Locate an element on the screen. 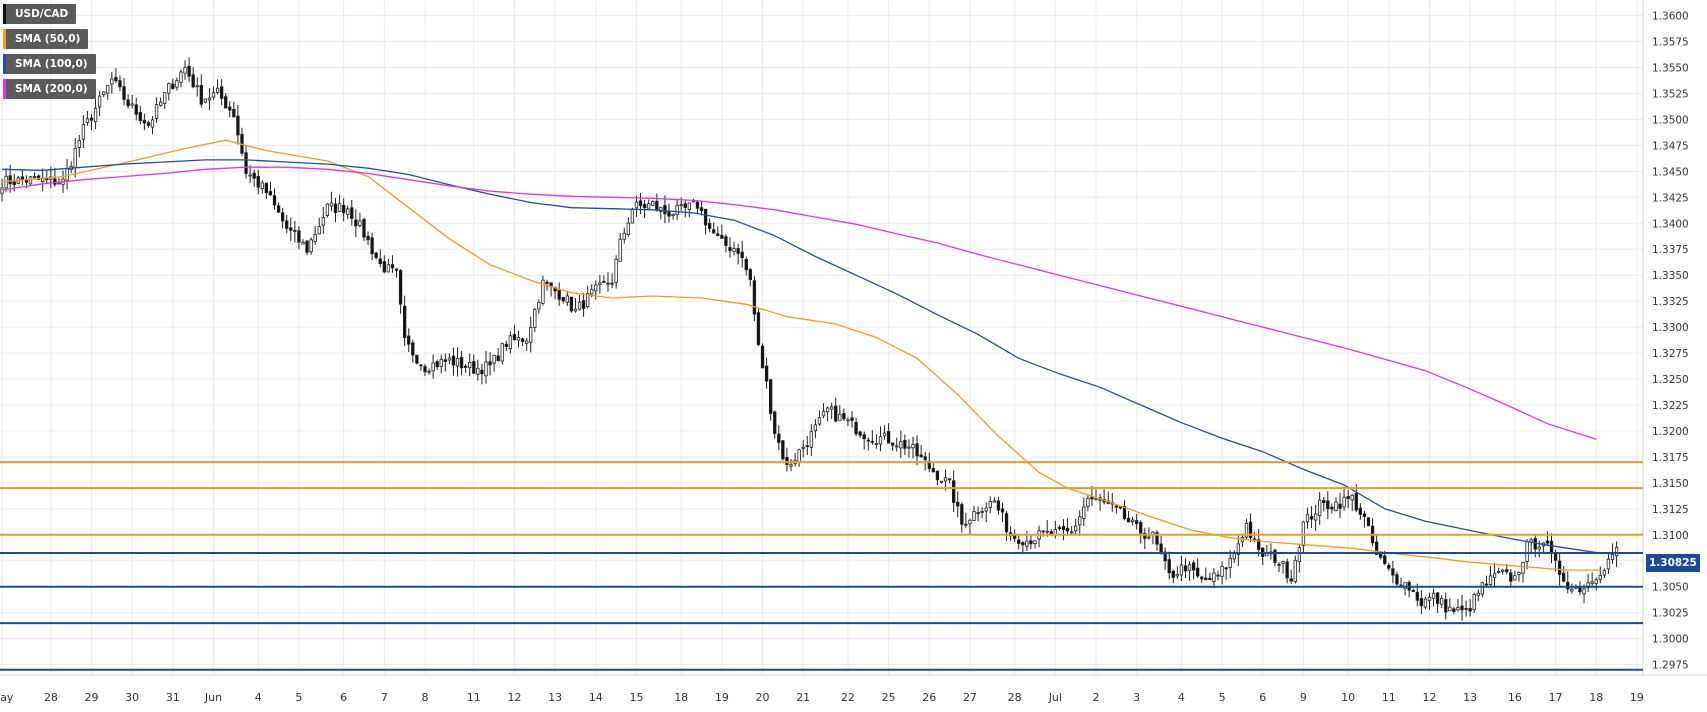 The height and width of the screenshot is (712, 1707). x-tick-label: 28 is located at coordinates (51, 697).